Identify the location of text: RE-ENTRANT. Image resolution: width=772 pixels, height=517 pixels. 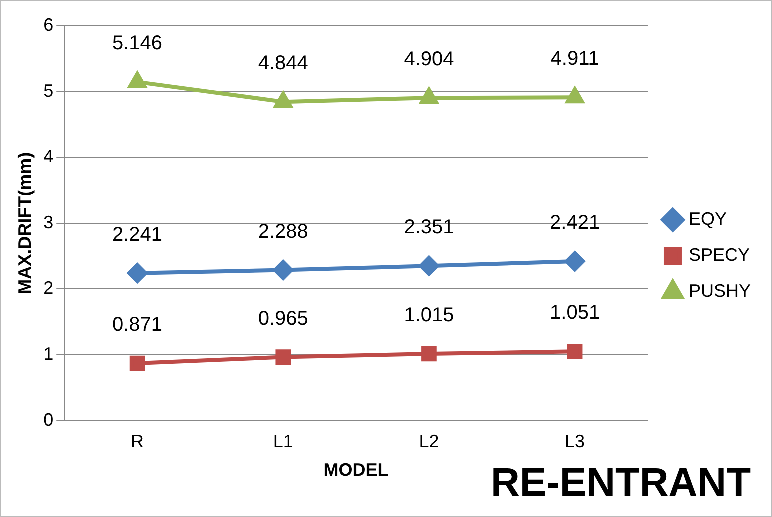
(621, 483).